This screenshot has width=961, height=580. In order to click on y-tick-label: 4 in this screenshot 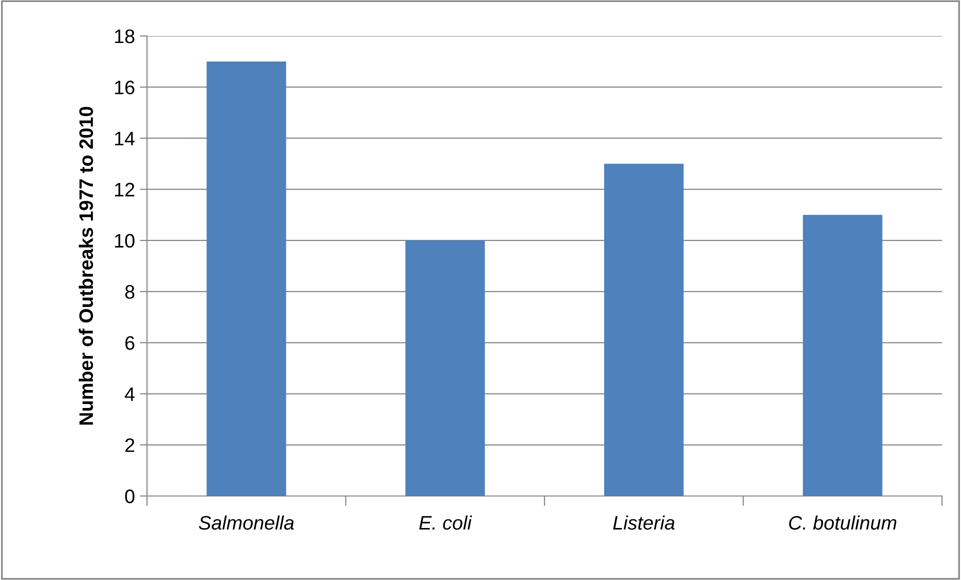, I will do `click(129, 394)`.